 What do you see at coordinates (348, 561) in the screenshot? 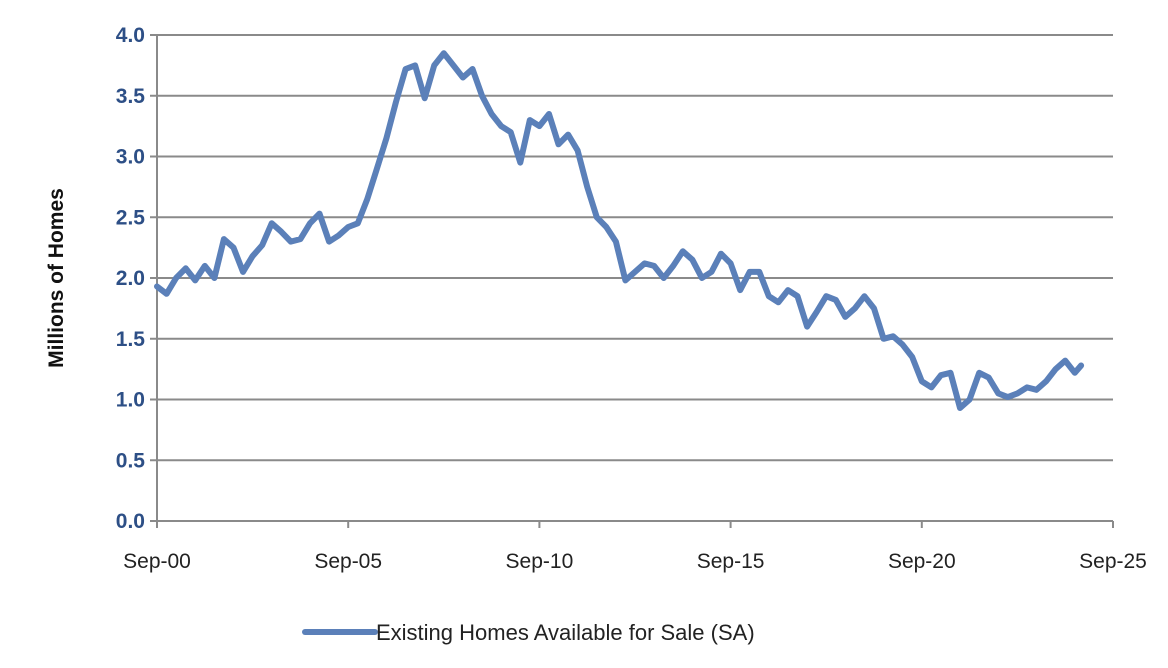
I see `x-tick-label: Sep-05` at bounding box center [348, 561].